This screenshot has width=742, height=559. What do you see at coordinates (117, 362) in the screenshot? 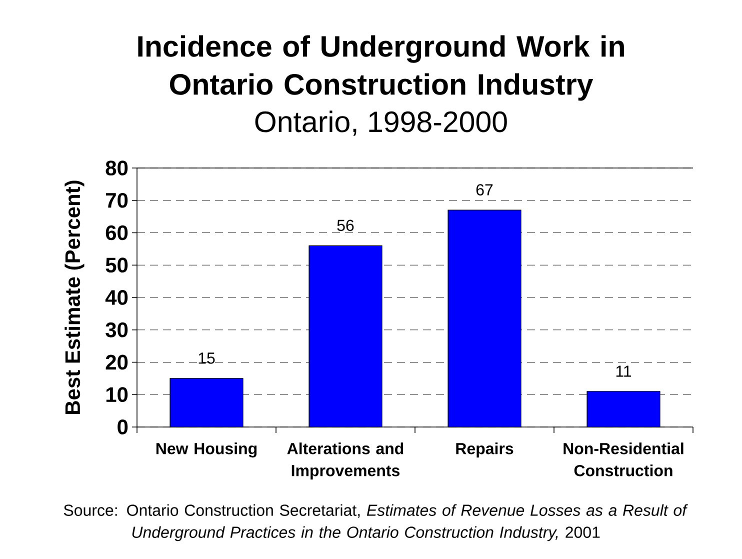
I see `y-tick-label: 20` at bounding box center [117, 362].